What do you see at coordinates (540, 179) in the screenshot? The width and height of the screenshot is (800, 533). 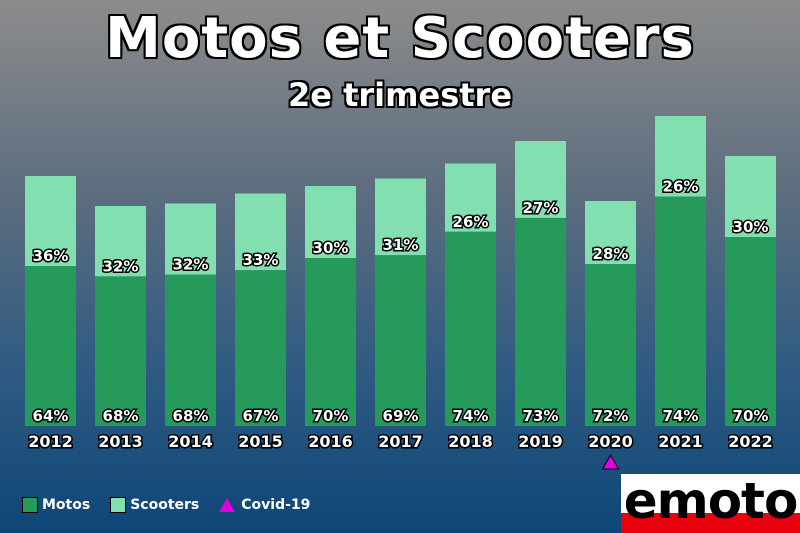 I see `bar-scooters-2019` at bounding box center [540, 179].